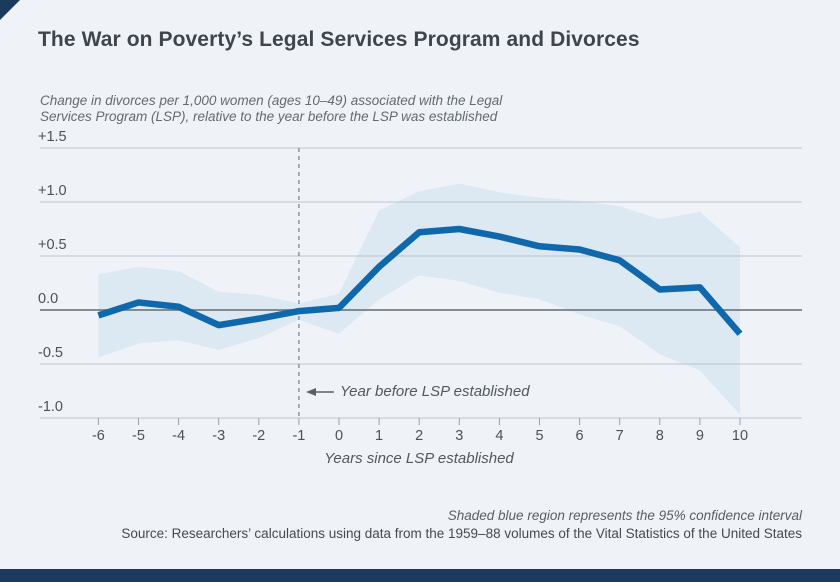  I want to click on nber-corner-triangle, so click(10, 10).